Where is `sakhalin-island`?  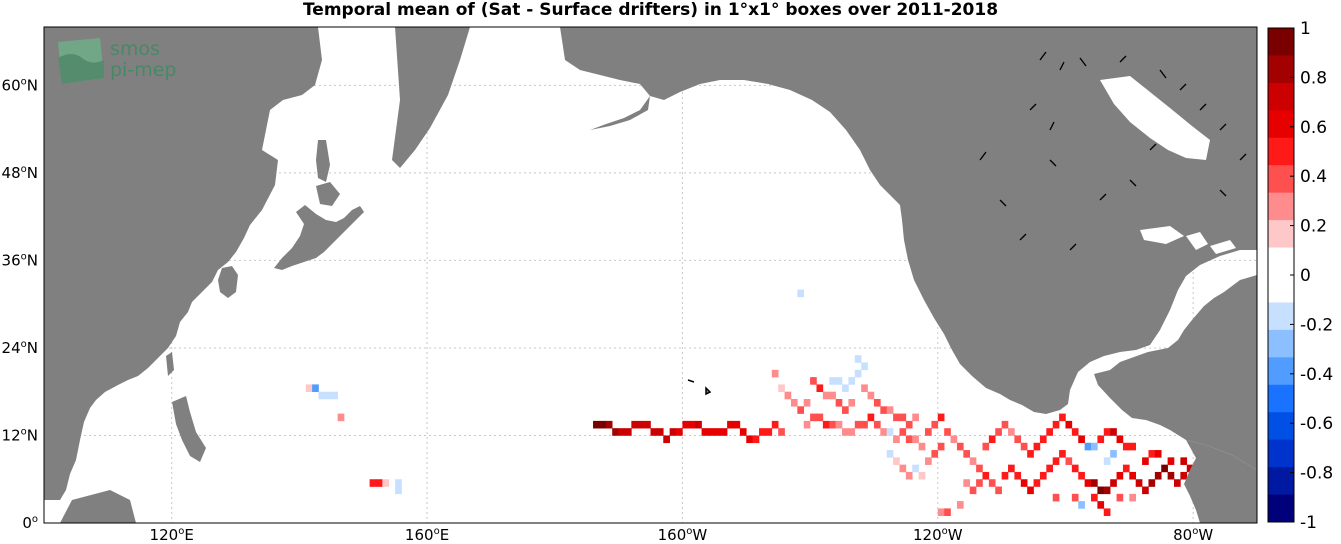 sakhalin-island is located at coordinates (323, 161).